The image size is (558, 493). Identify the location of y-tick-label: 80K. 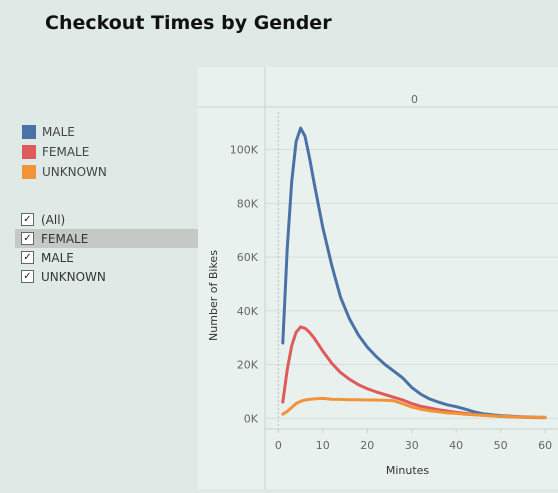
(248, 203).